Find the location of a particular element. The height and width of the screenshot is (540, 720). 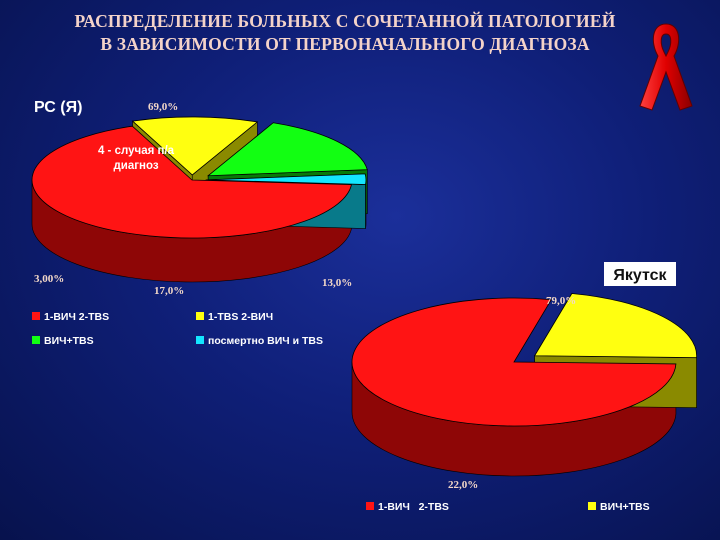

chart1-legend-1: 1-TBS 2-ВИЧ is located at coordinates (240, 317).